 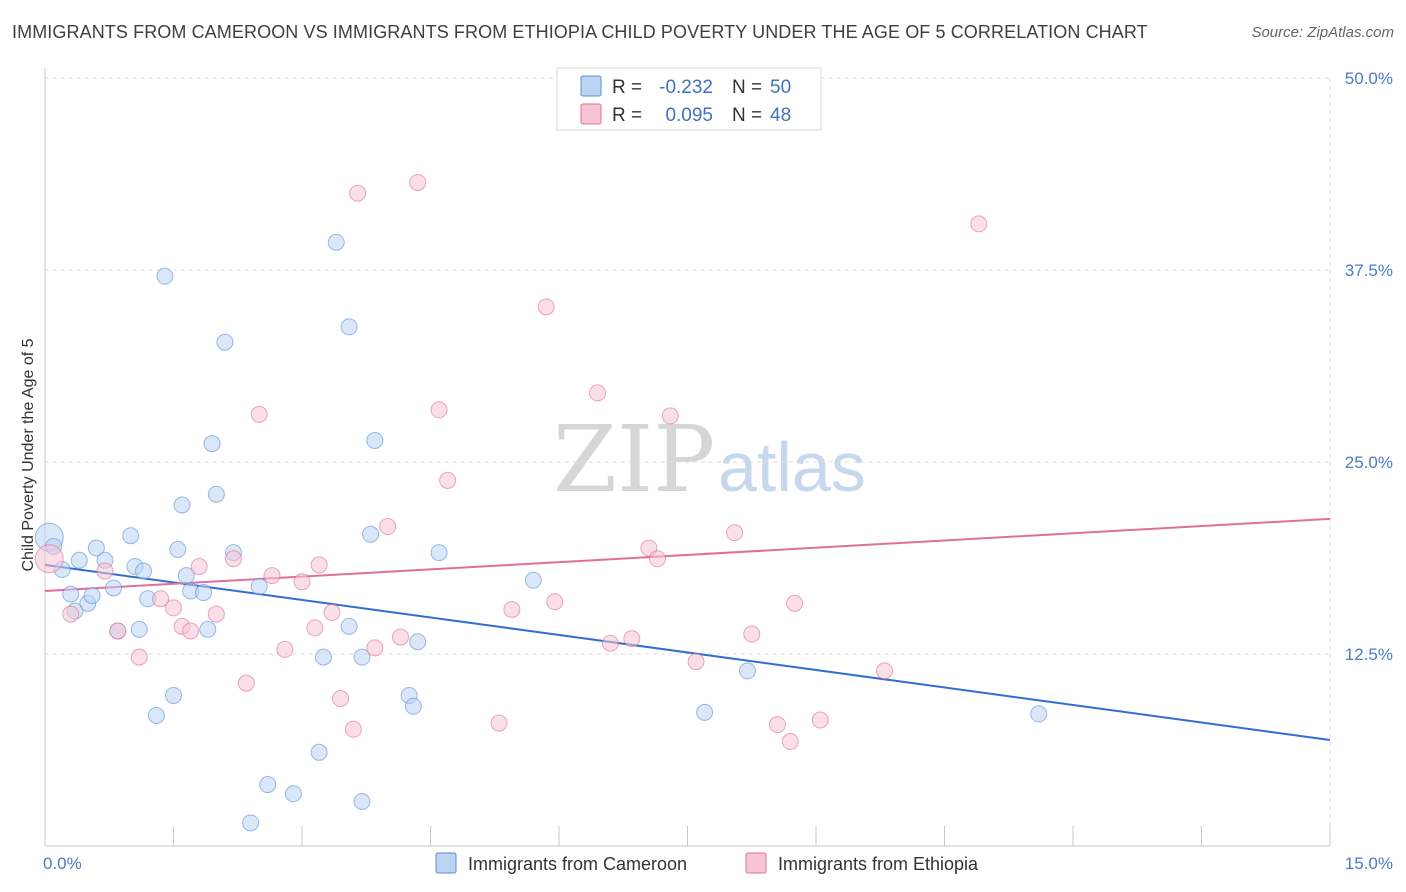 I want to click on y-tick-label: 25.0%, so click(x=1369, y=462).